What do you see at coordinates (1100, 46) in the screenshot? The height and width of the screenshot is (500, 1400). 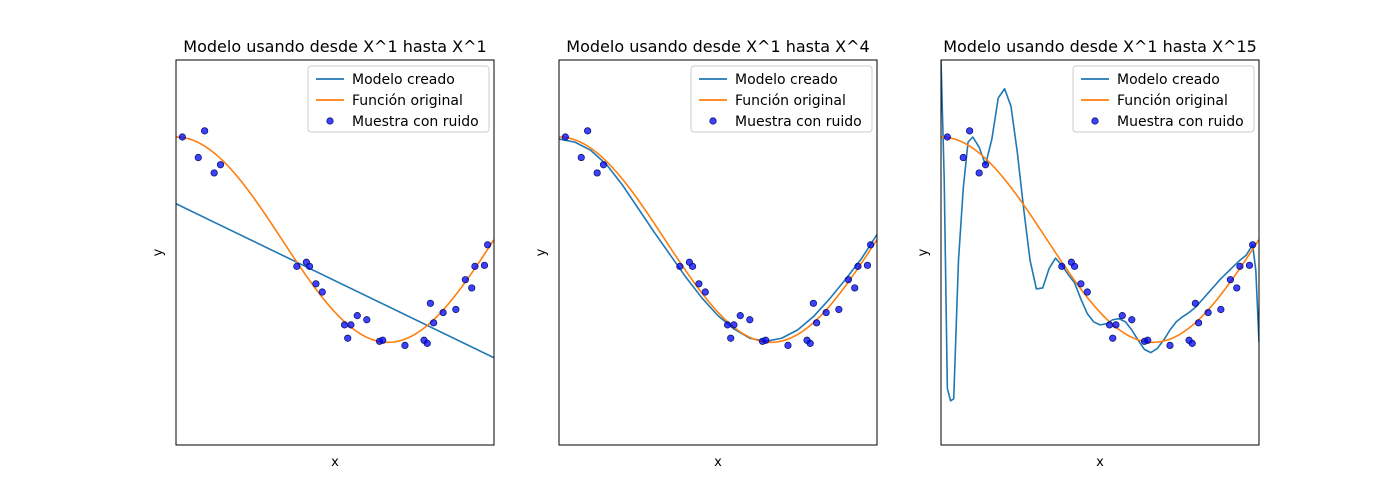 I see `chart-title: Modelo usando desde X^1 hasta X^15` at bounding box center [1100, 46].